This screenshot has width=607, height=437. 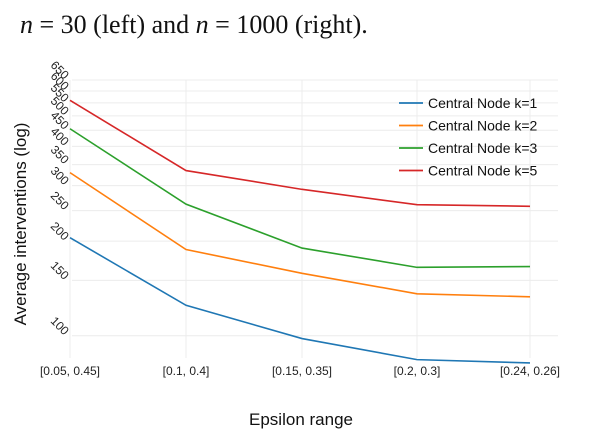 What do you see at coordinates (26, 24) in the screenshot?
I see `caption-part-a: n` at bounding box center [26, 24].